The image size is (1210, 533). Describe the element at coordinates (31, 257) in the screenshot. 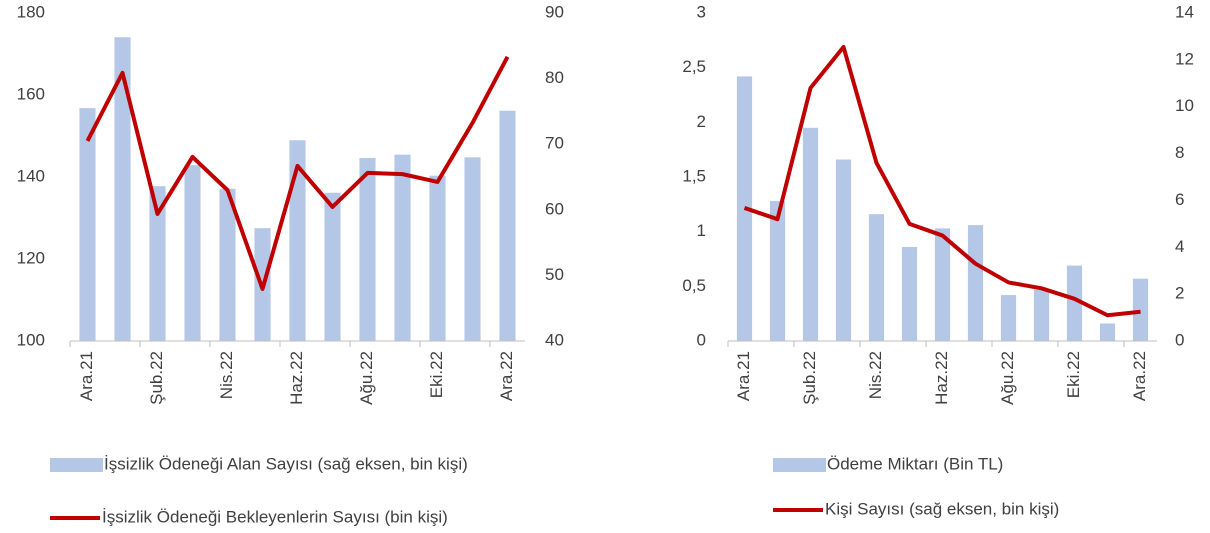

I see `y-tick-label: 120` at that location.